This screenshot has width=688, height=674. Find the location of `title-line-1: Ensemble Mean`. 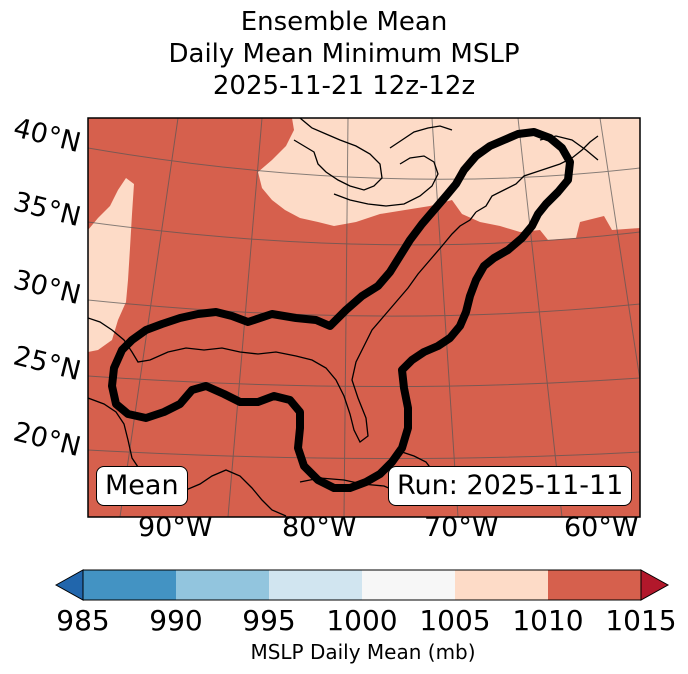

title-line-1: Ensemble Mean is located at coordinates (344, 22).